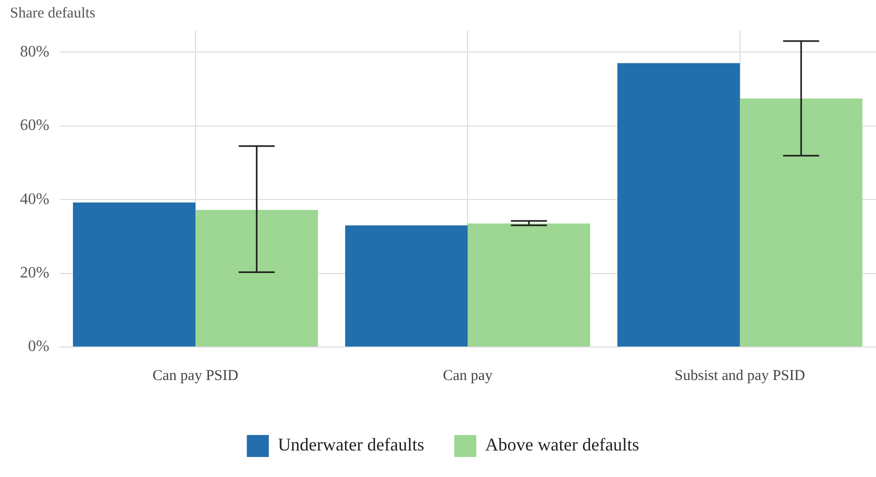 The width and height of the screenshot is (876, 477). Describe the element at coordinates (35, 51) in the screenshot. I see `y-tick-label: 80%` at that location.